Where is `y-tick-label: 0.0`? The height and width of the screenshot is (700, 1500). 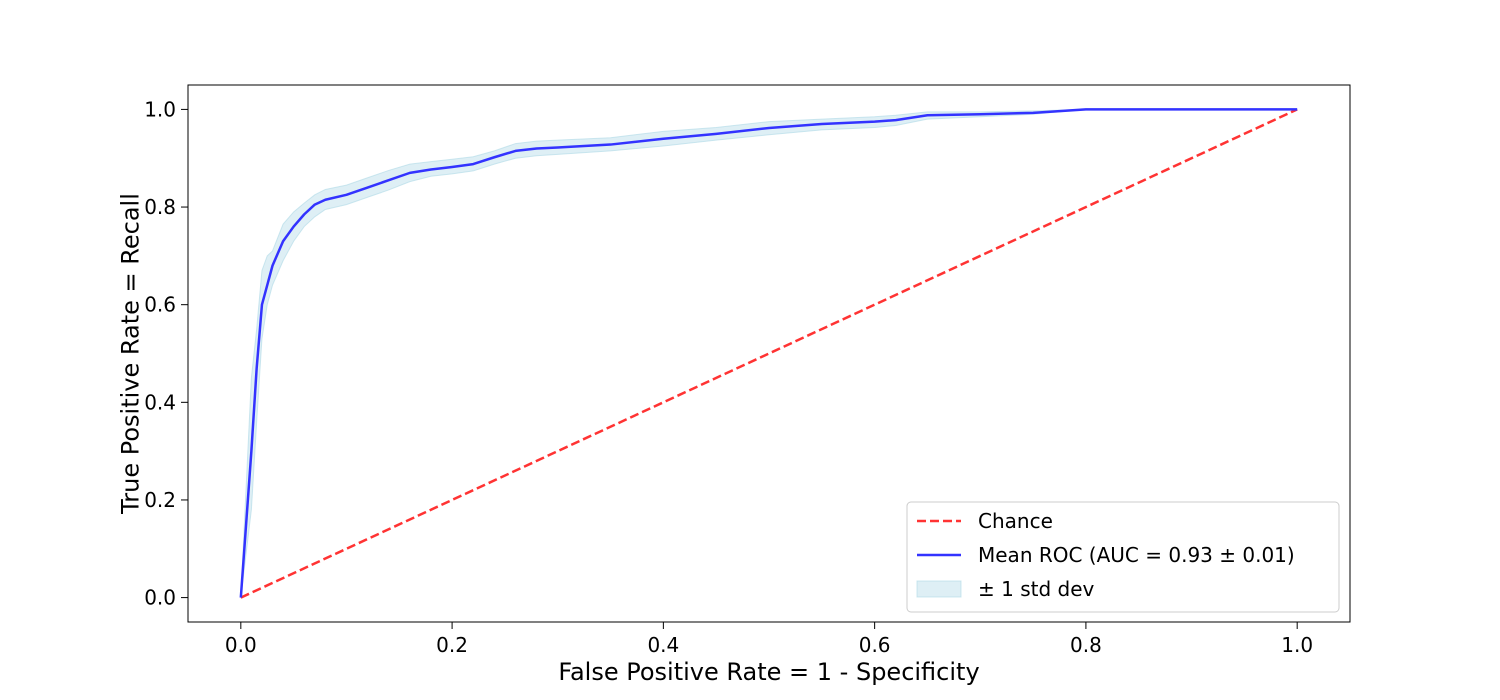 y-tick-label: 0.0 is located at coordinates (160, 598).